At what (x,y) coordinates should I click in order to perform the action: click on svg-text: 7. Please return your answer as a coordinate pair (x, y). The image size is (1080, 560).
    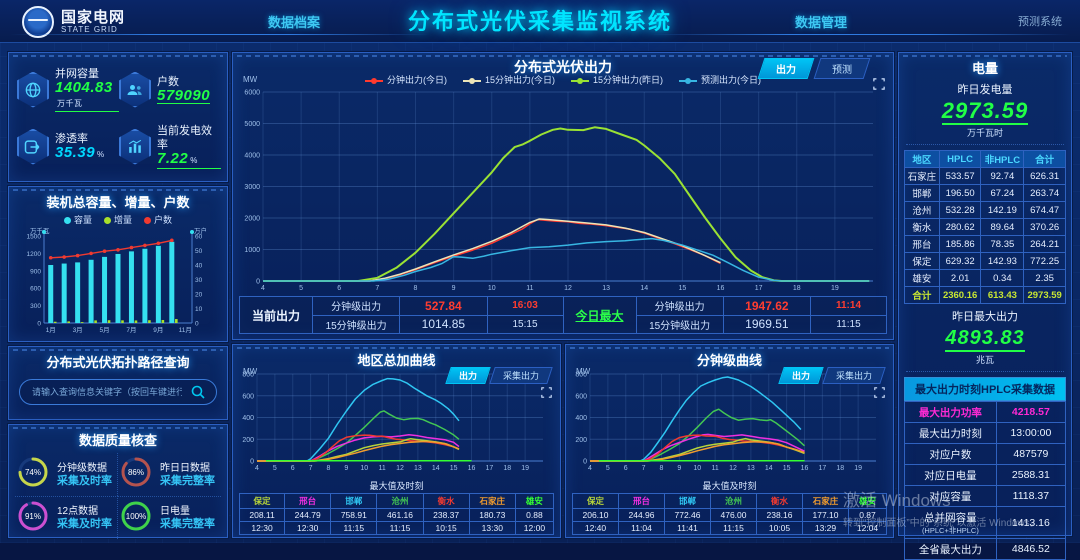
    Looking at the image, I should click on (311, 468).